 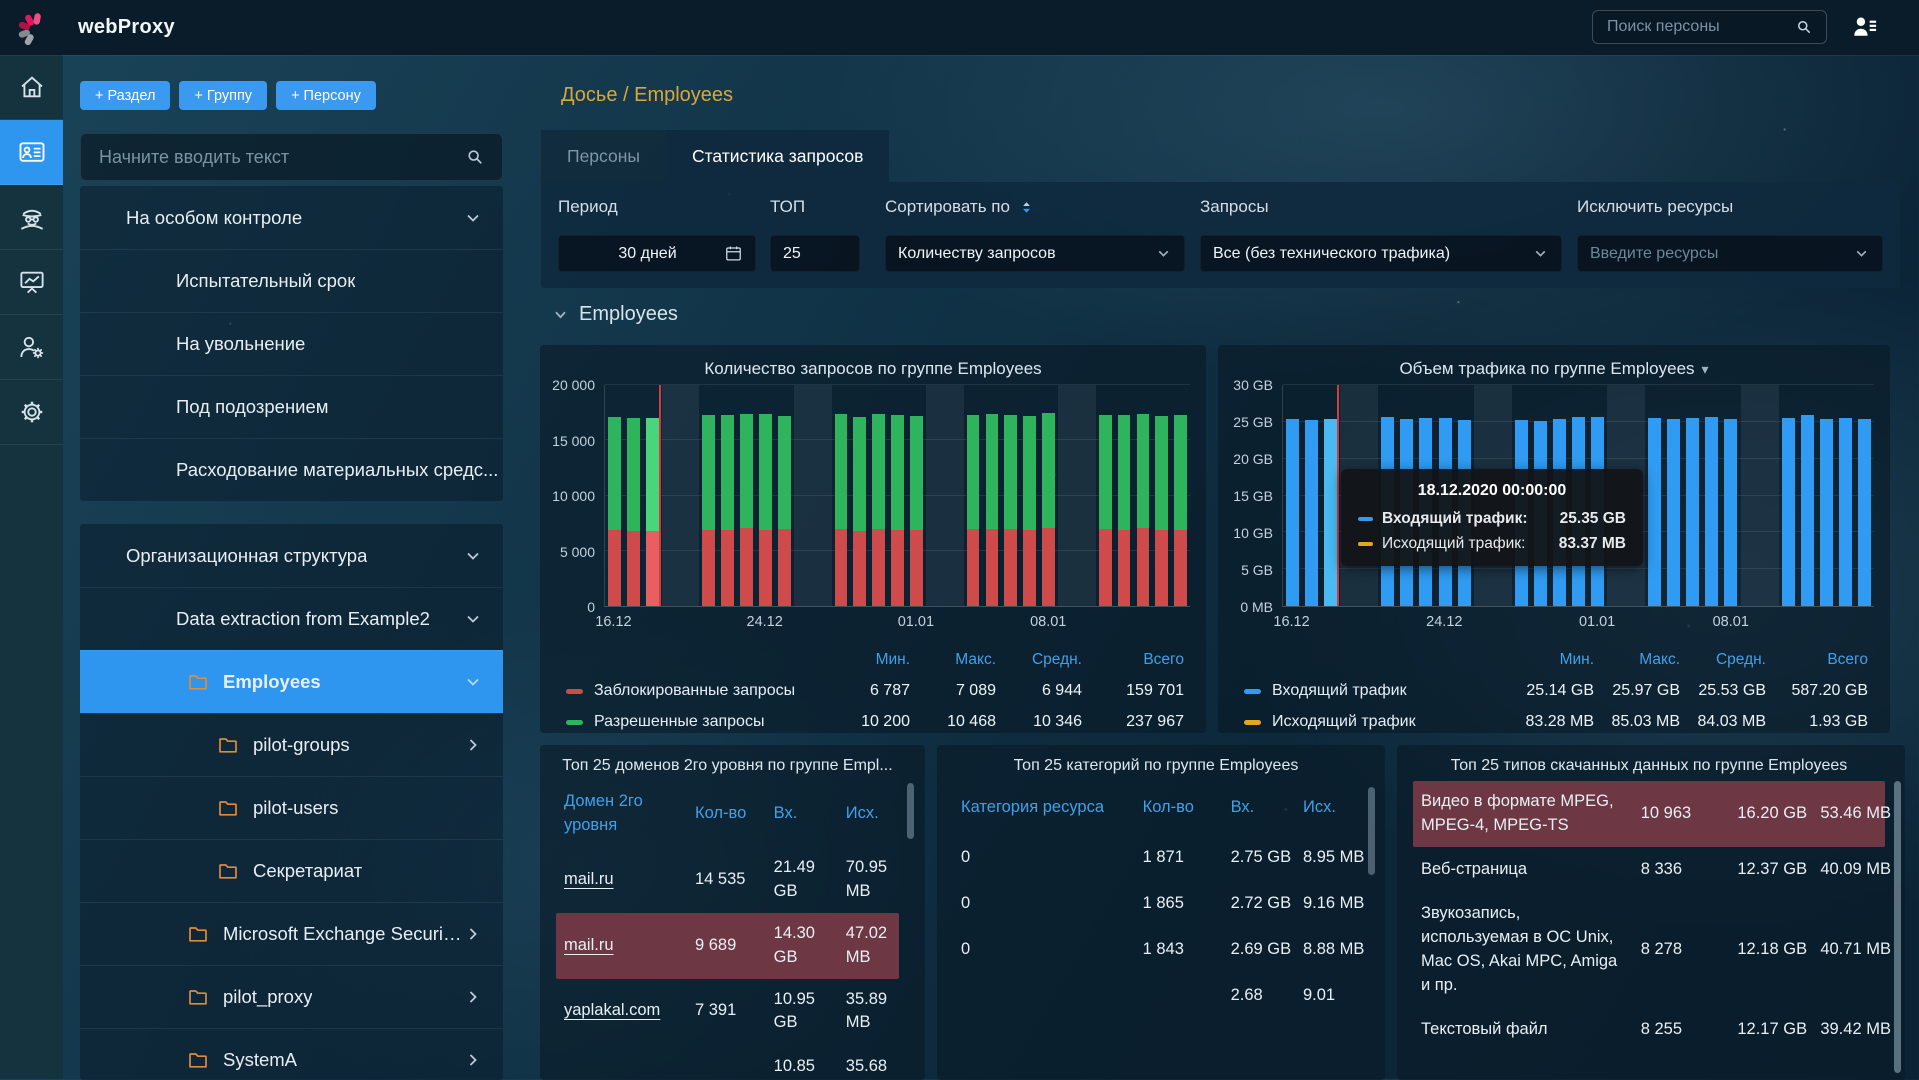 I want to click on section-employees-header: Employees, so click(x=615, y=314).